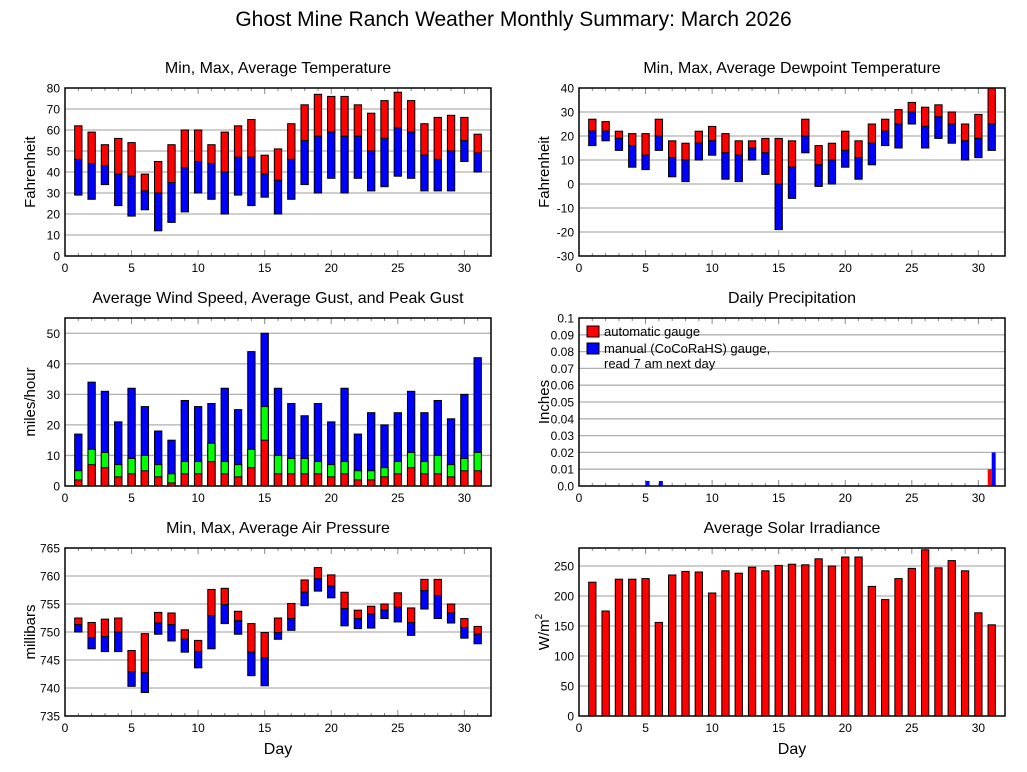 The width and height of the screenshot is (1027, 772). What do you see at coordinates (54, 110) in the screenshot?
I see `y-tick-label: 70` at bounding box center [54, 110].